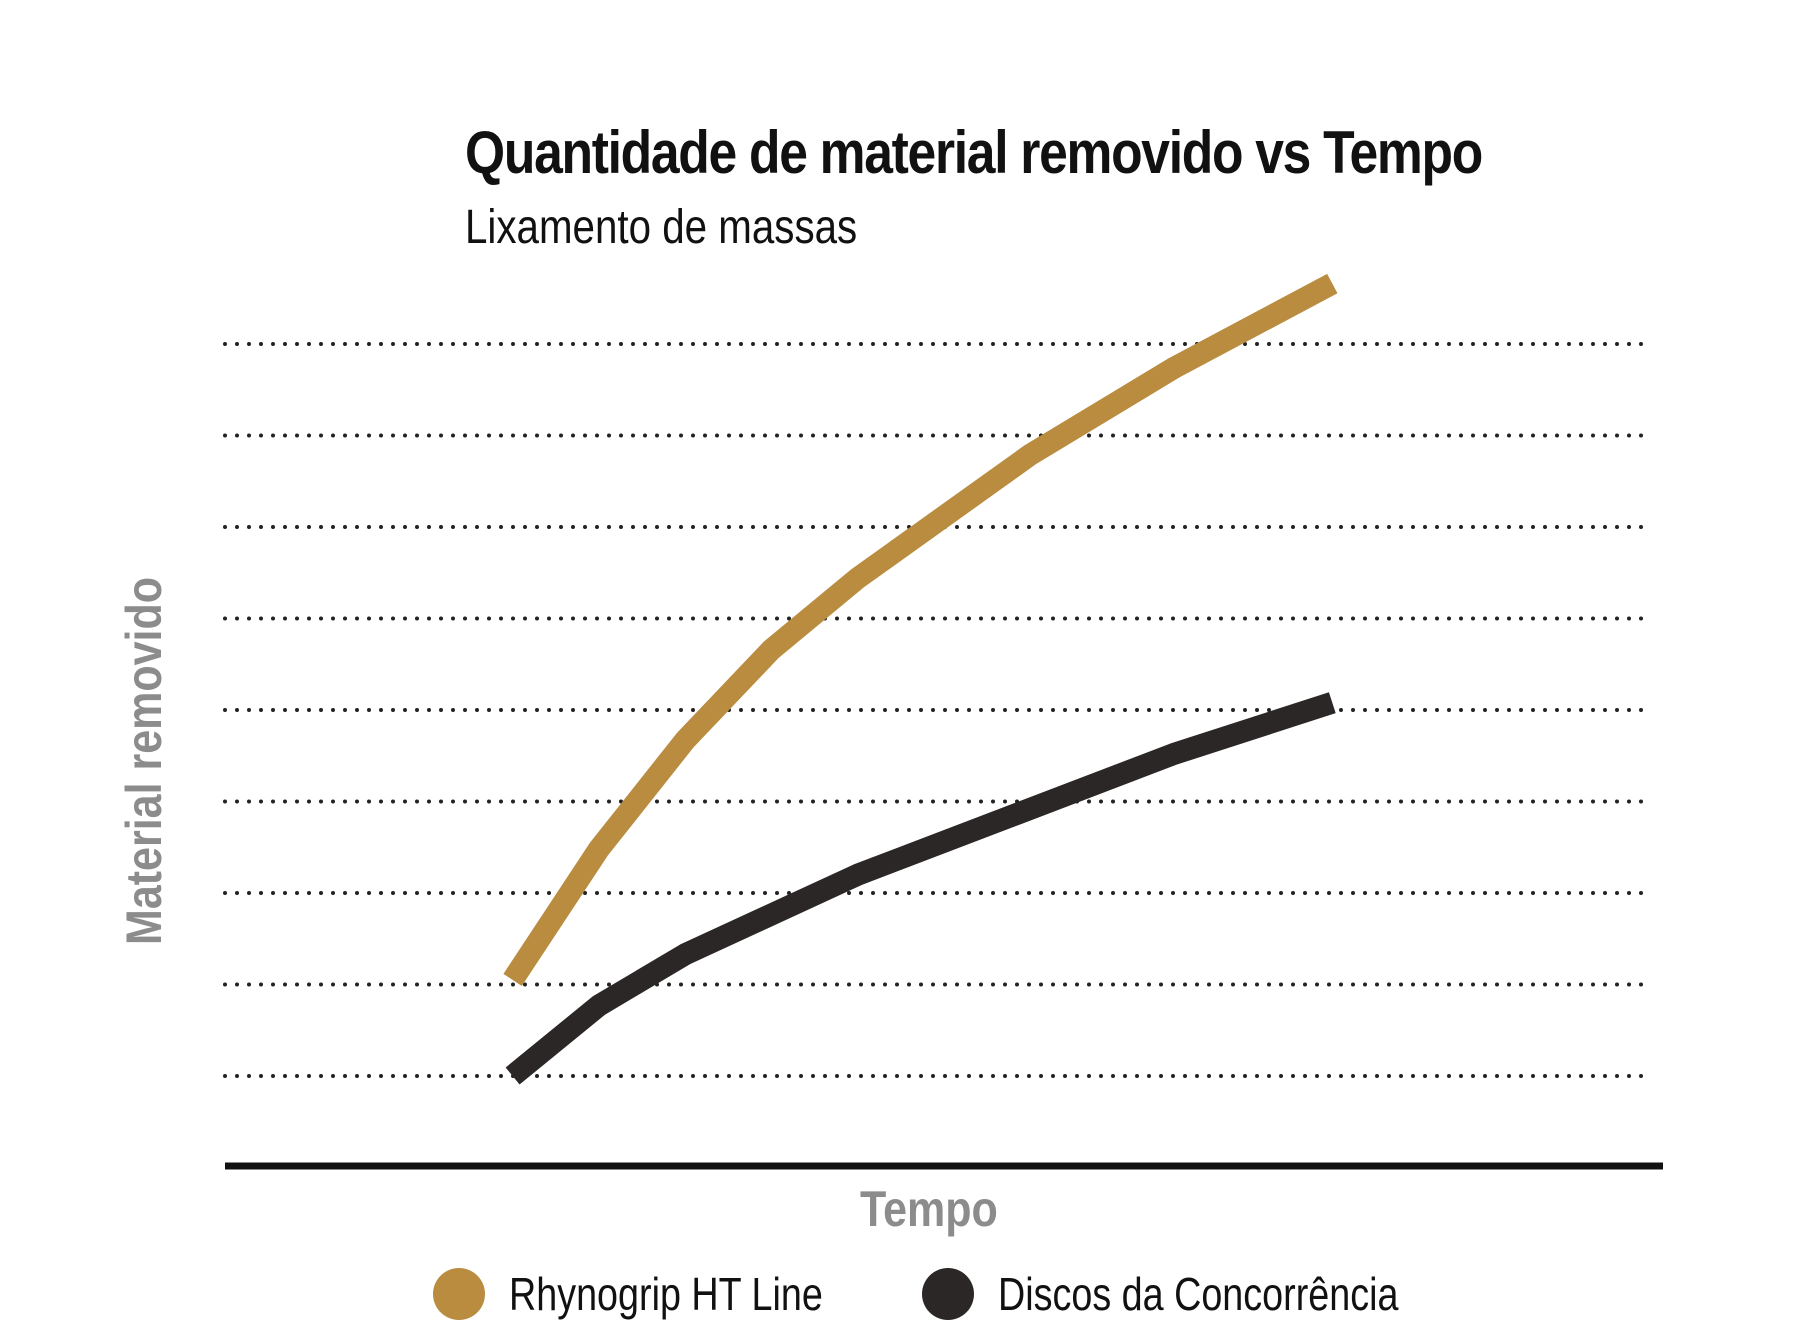  Describe the element at coordinates (974, 152) in the screenshot. I see `chart-title: Quantidade de material removido vs Tempo` at that location.